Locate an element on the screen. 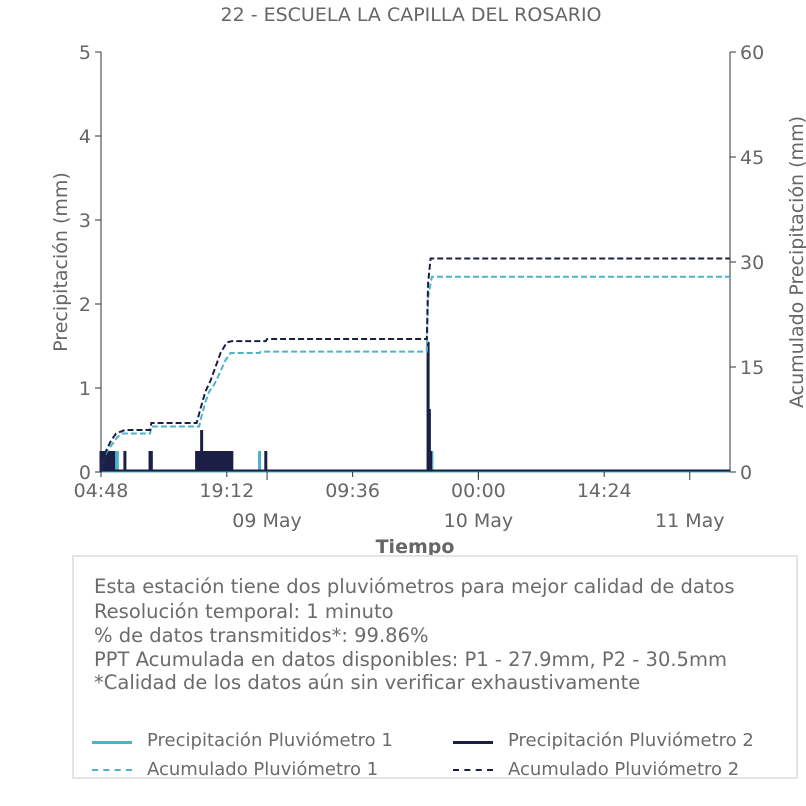 The width and height of the screenshot is (806, 806). x-minor-tick-label: 04:48 is located at coordinates (101, 491).